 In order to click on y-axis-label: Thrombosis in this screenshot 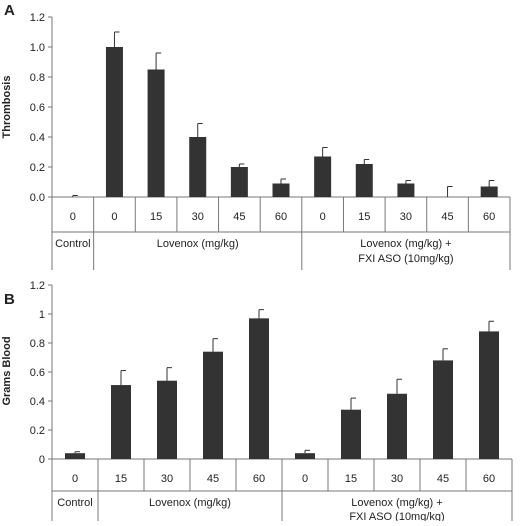, I will do `click(7, 107)`.